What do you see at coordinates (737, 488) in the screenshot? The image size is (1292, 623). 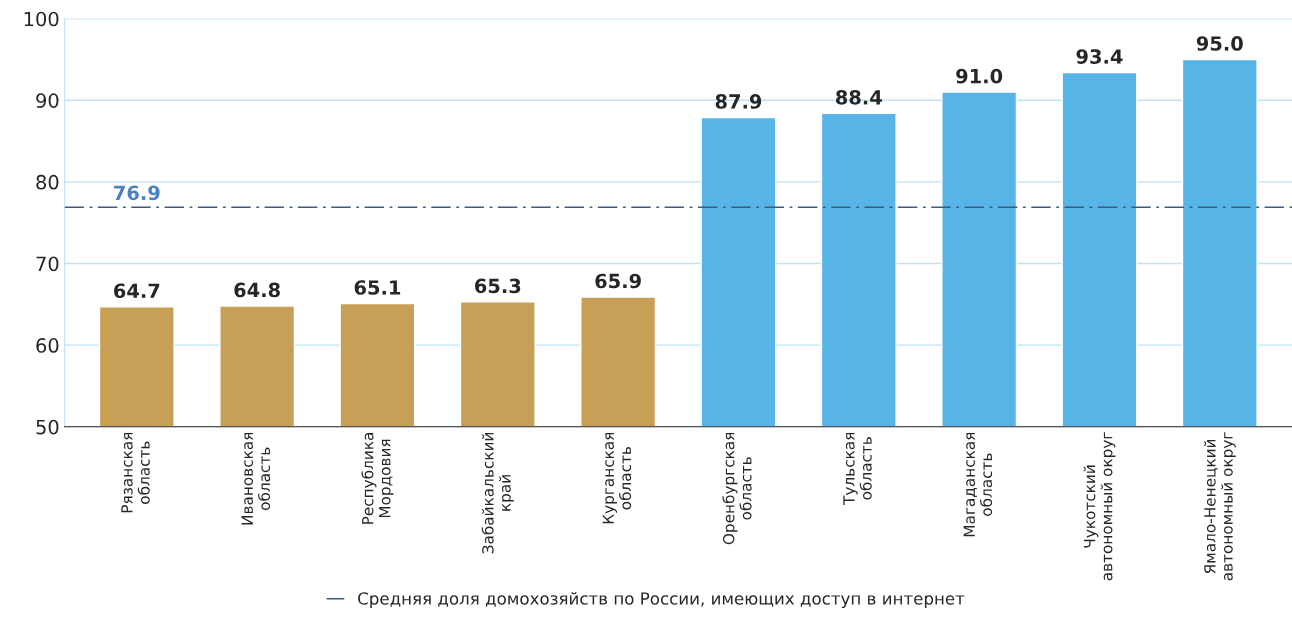 I see `x-tick-label: Оренбургская область` at bounding box center [737, 488].